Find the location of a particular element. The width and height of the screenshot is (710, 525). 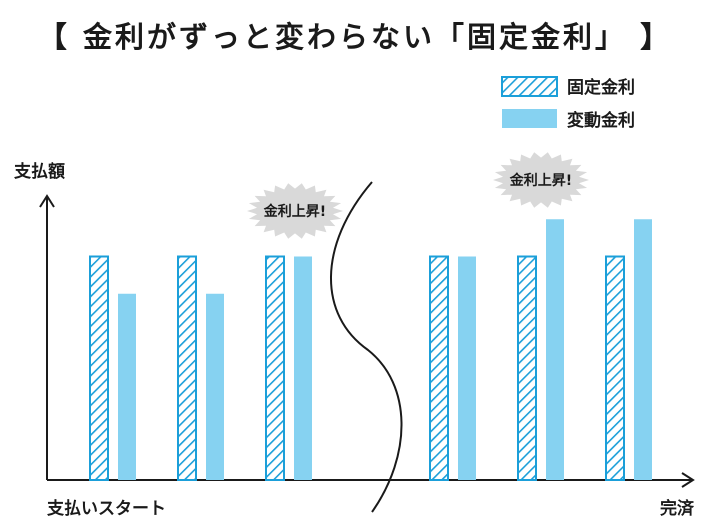

annotation-rate-rise-1: 金利上昇! is located at coordinates (295, 211).